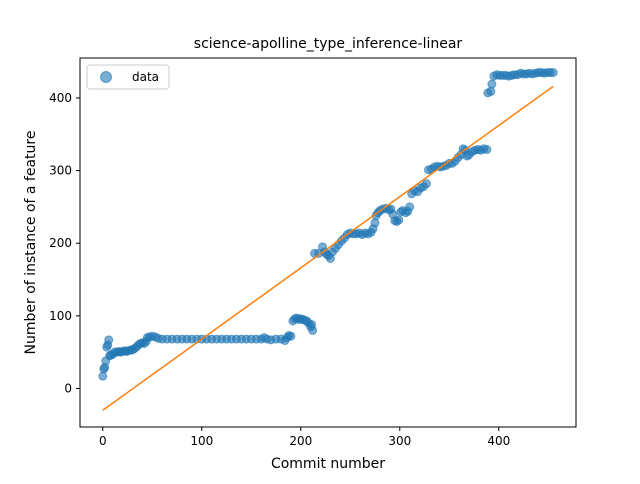 Image resolution: width=640 pixels, height=484 pixels. I want to click on chart-title: science-apolline_type_inference-linear, so click(328, 44).